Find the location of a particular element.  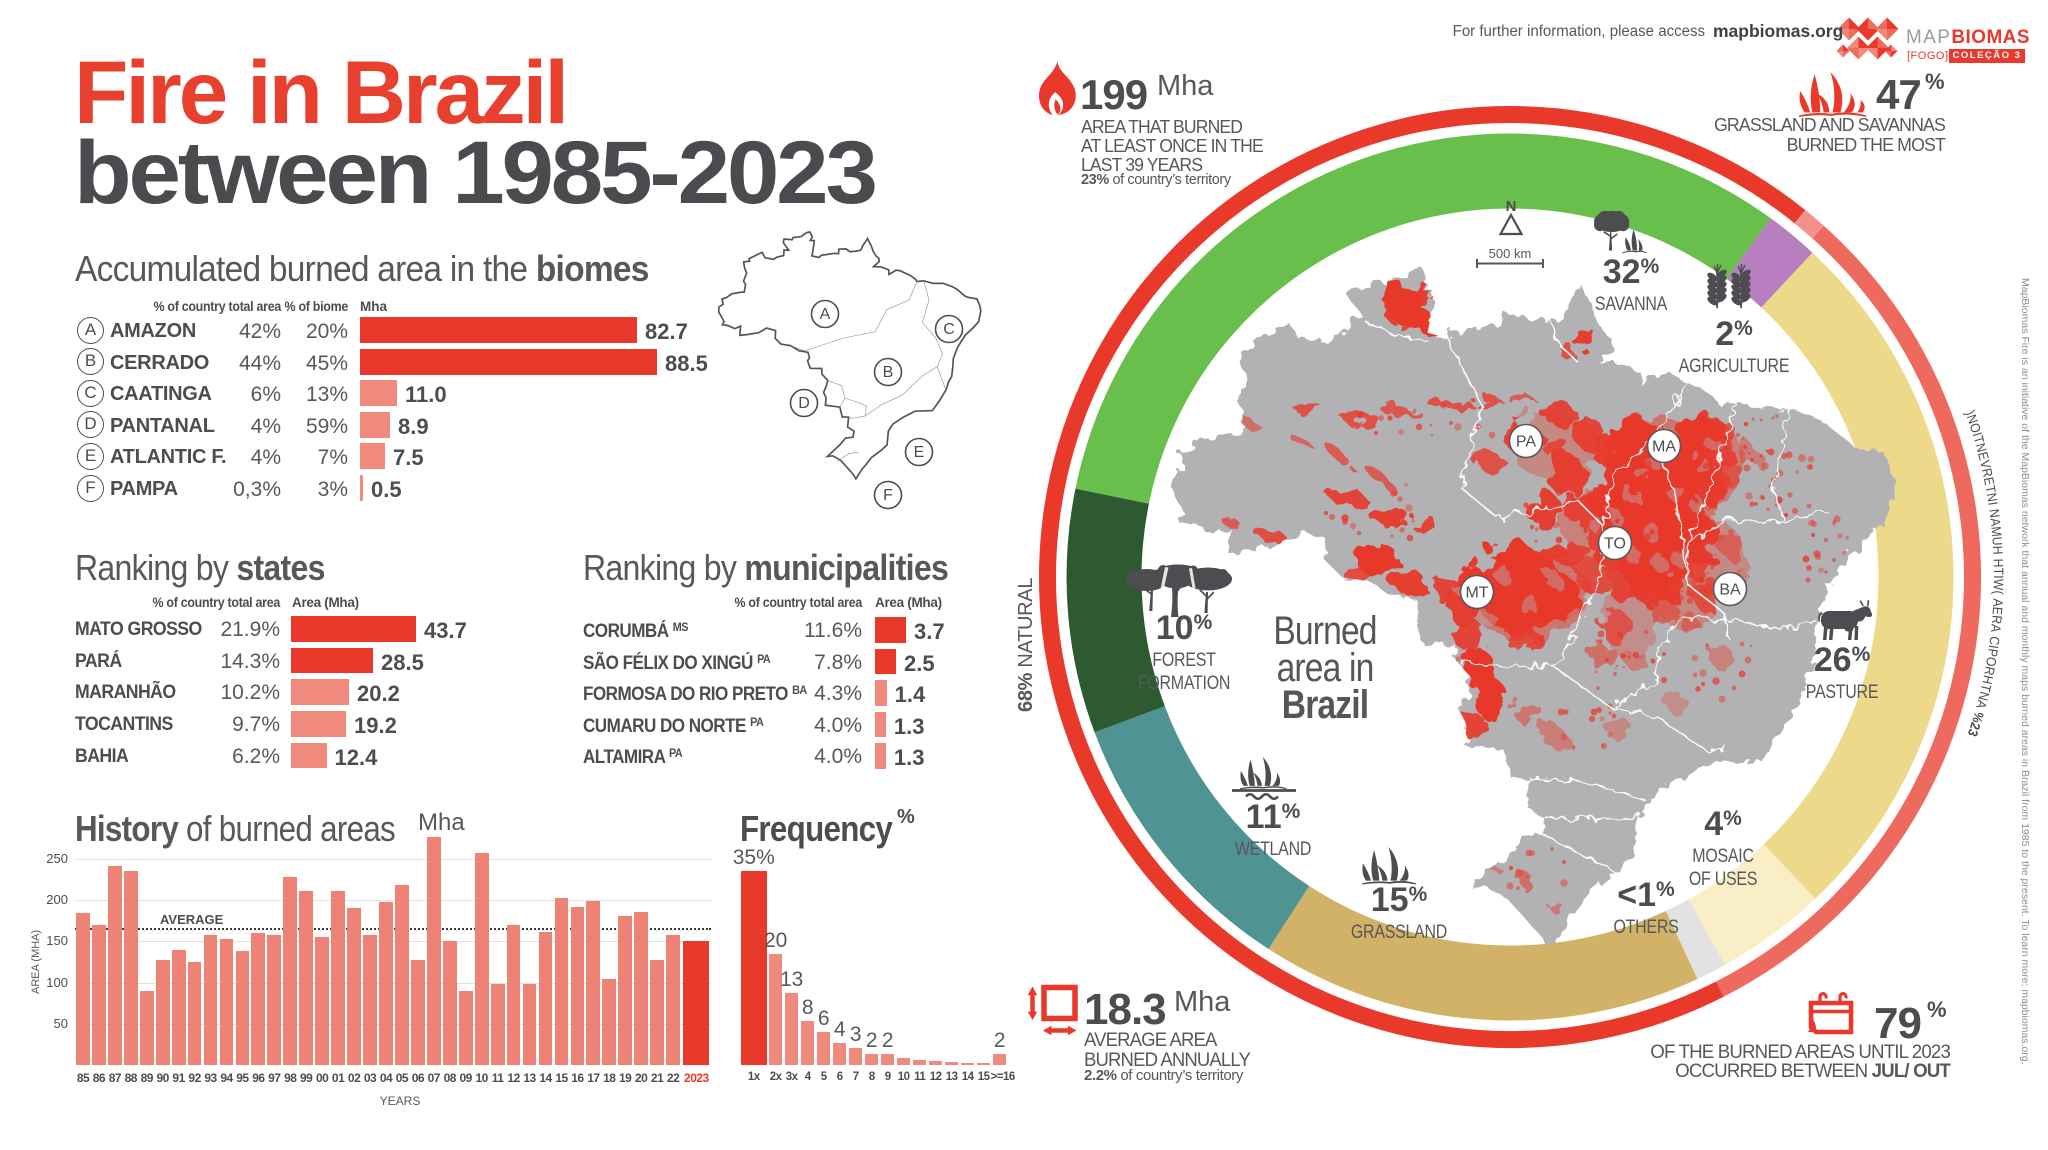

svg-text: F is located at coordinates (888, 495).